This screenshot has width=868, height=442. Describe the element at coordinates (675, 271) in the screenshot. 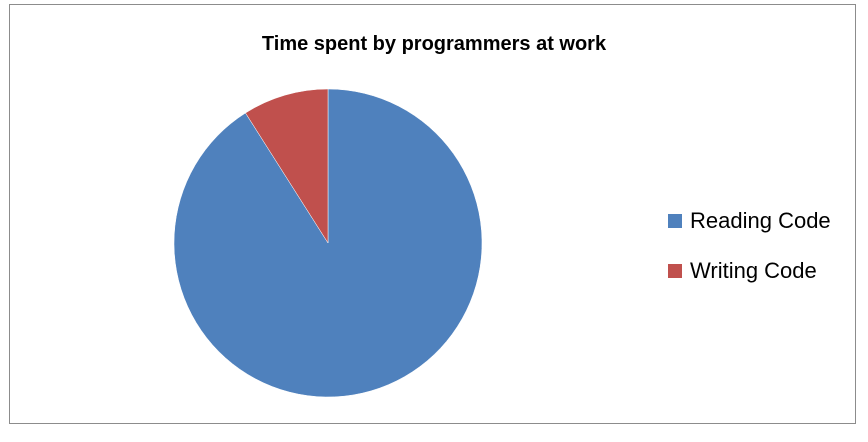

I see `legend-swatch-writing-code` at that location.